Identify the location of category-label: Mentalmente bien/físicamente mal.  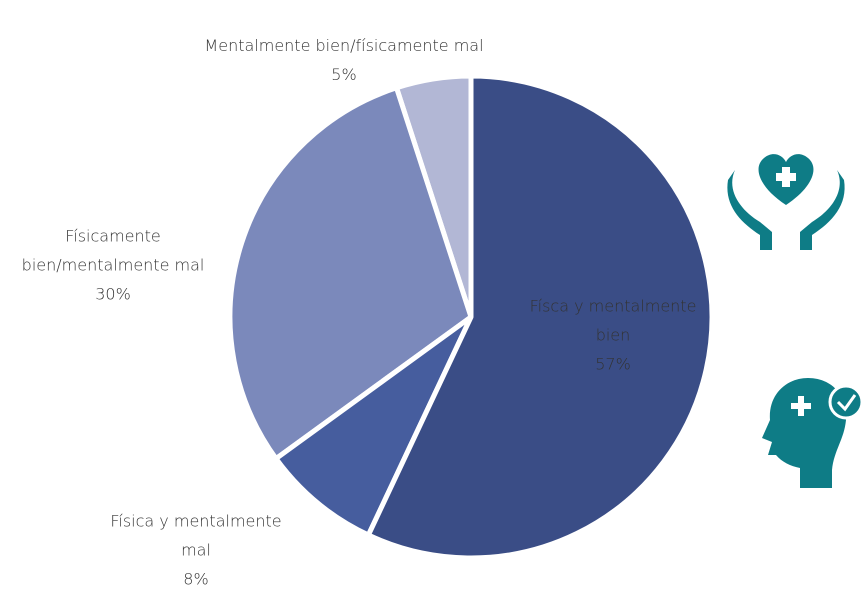
(344, 45).